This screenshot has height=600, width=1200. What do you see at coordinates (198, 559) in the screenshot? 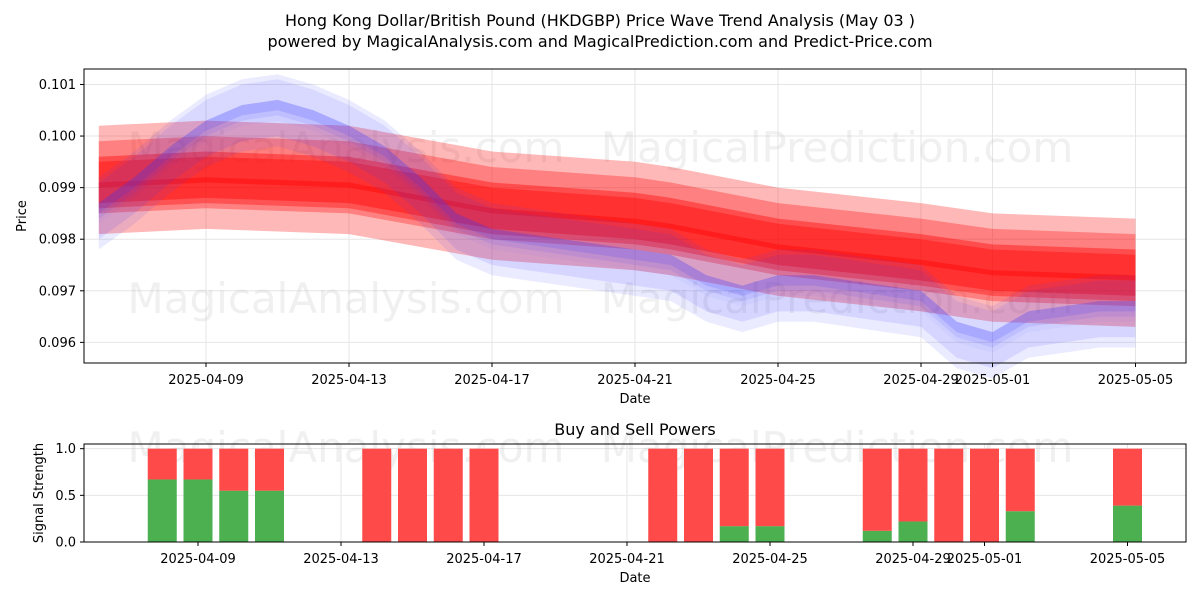
I see `signal-x-tick-label: 2025-04-09` at bounding box center [198, 559].